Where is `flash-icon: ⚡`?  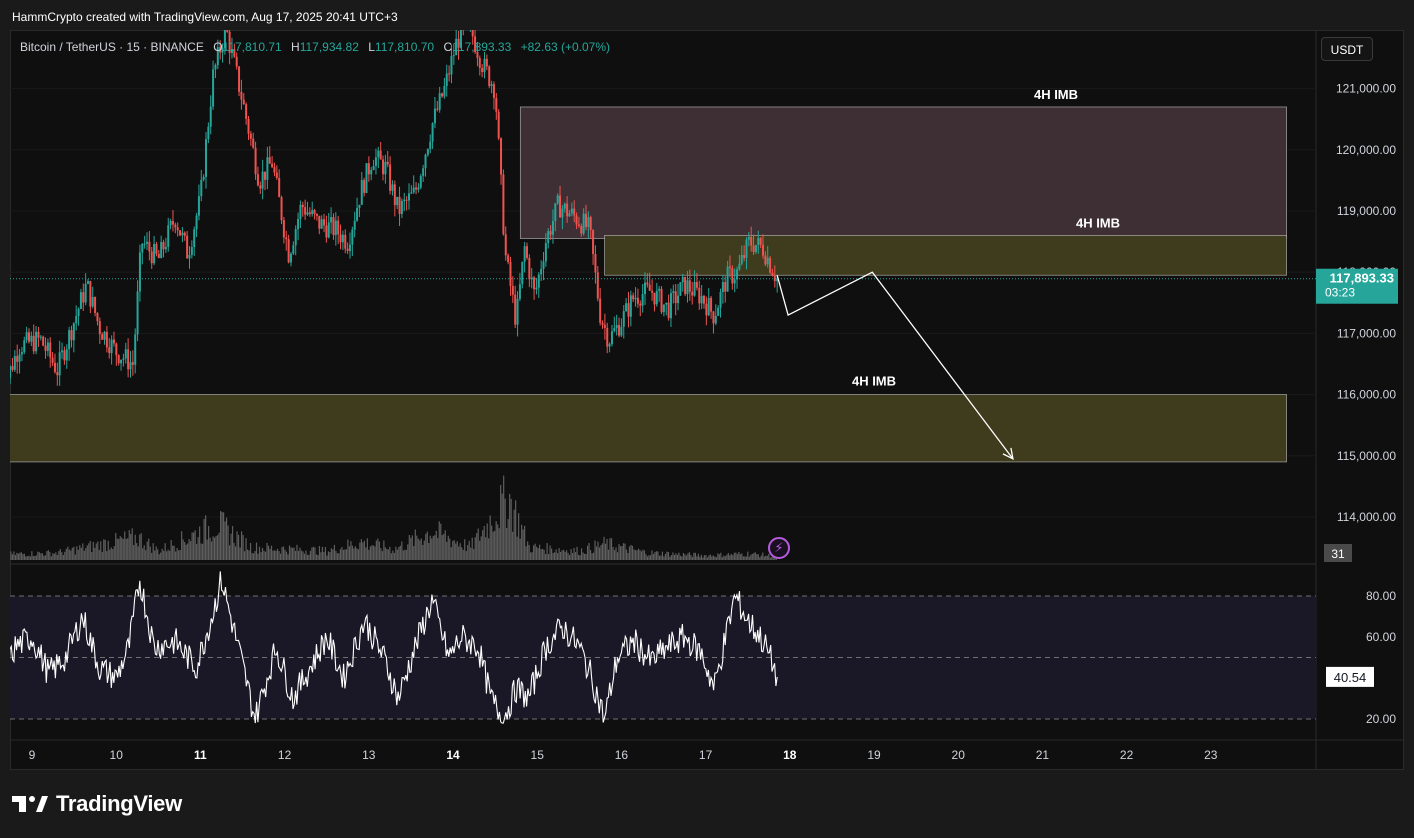
flash-icon: ⚡ is located at coordinates (779, 548).